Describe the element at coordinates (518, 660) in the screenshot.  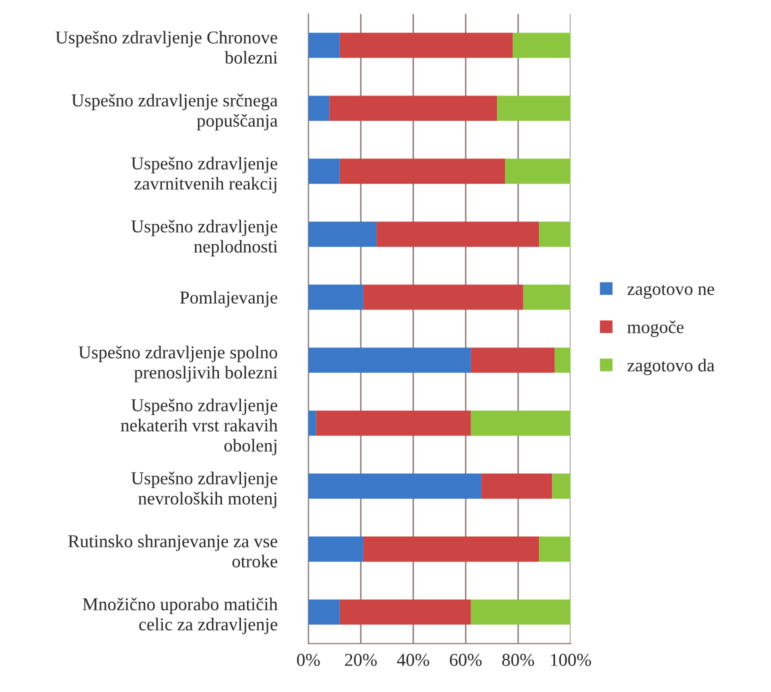
I see `x-tick-label: 80%` at that location.